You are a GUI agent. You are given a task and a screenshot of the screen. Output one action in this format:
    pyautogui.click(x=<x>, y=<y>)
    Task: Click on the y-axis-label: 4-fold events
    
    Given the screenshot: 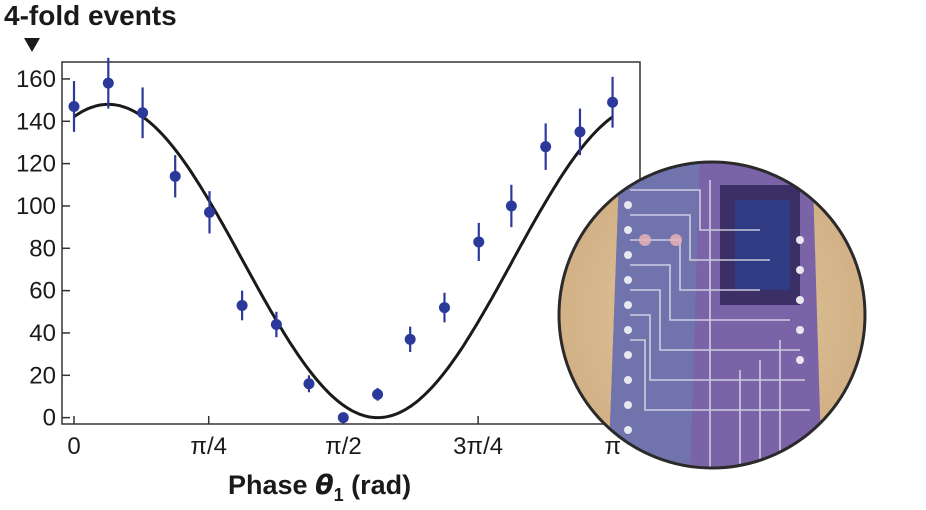 What is the action you would take?
    pyautogui.click(x=90, y=15)
    